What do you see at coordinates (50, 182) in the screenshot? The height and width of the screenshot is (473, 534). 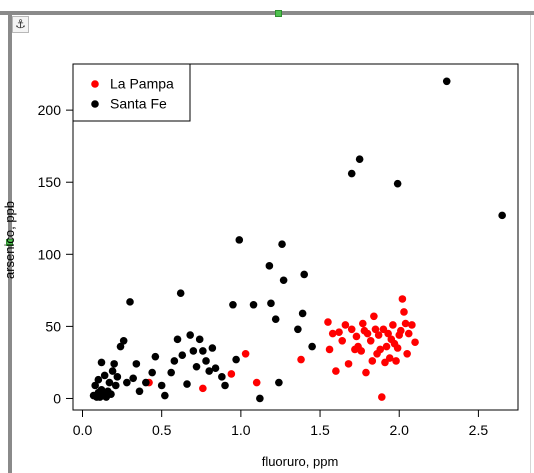 I see `y-tick-label: 150` at bounding box center [50, 182].